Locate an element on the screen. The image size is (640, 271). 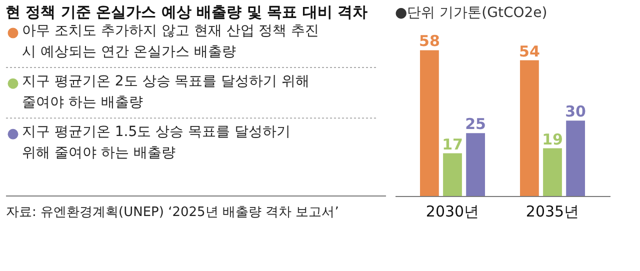
legend-label: 아무 조치도 추가하지 않고 현재 산업 정책 추진 시 예상되는 연간 온실가스 배출량 is located at coordinates (171, 41).